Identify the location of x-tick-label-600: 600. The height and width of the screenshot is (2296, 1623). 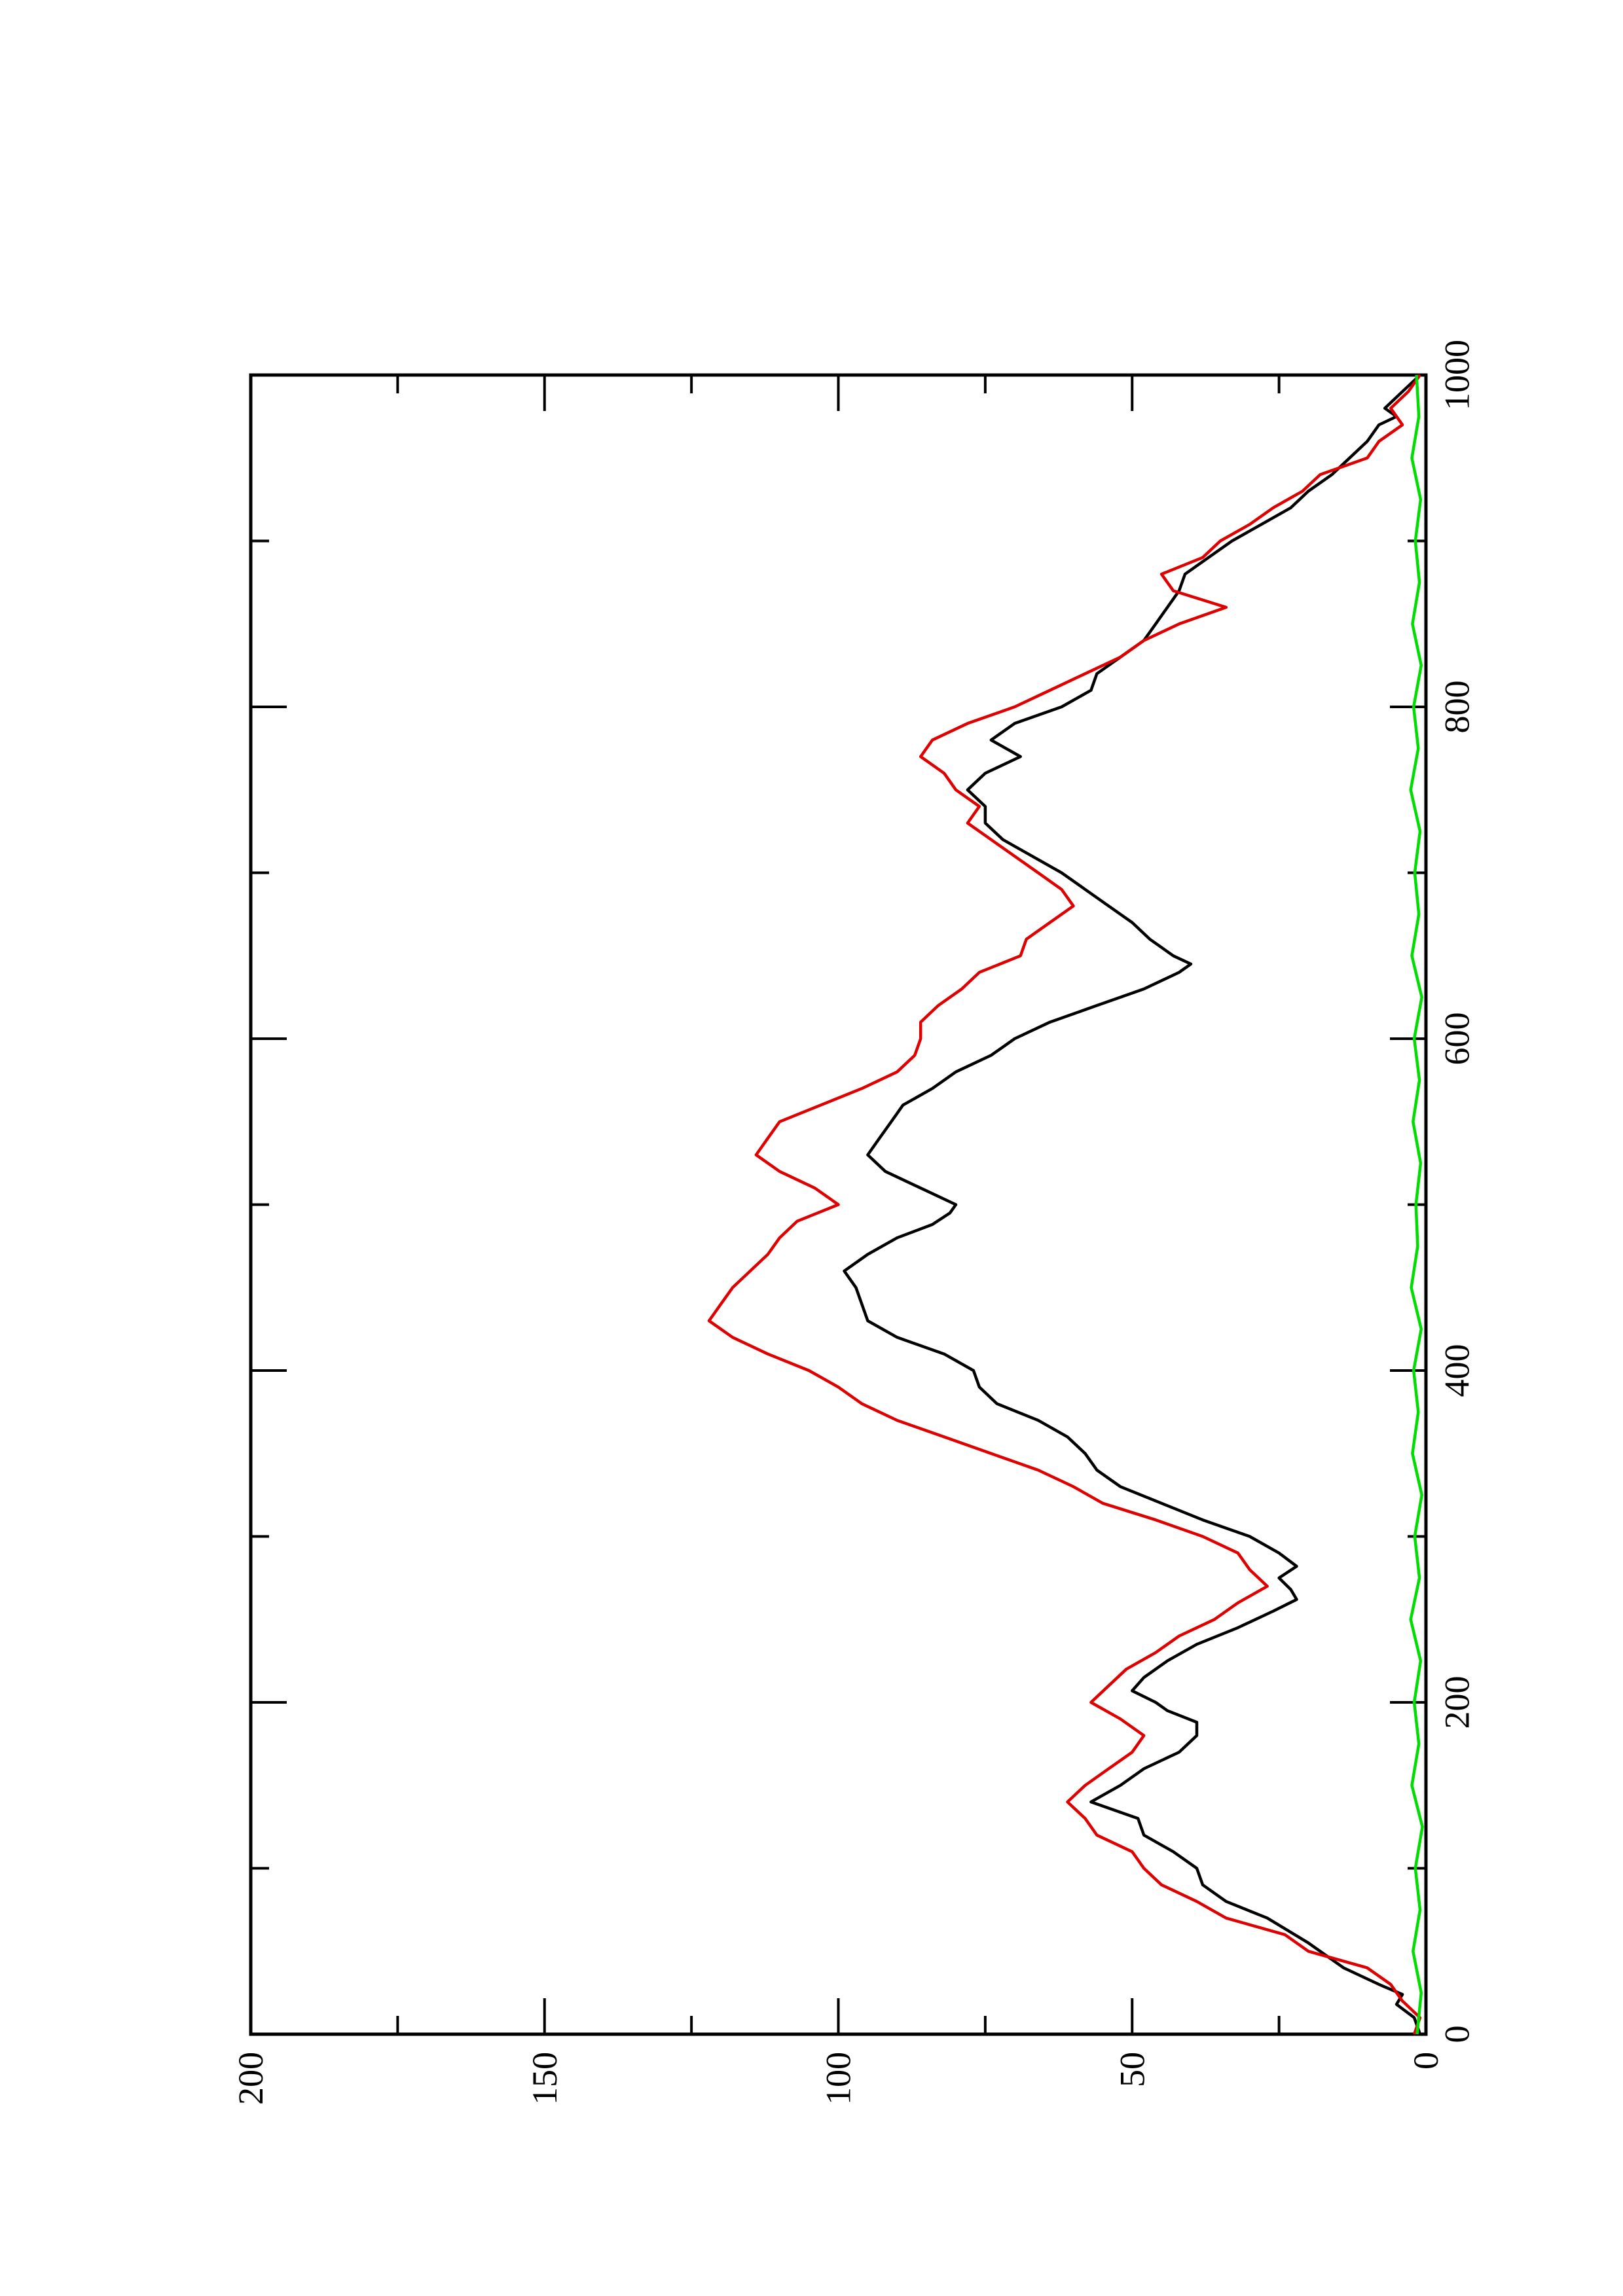
(1456, 1039).